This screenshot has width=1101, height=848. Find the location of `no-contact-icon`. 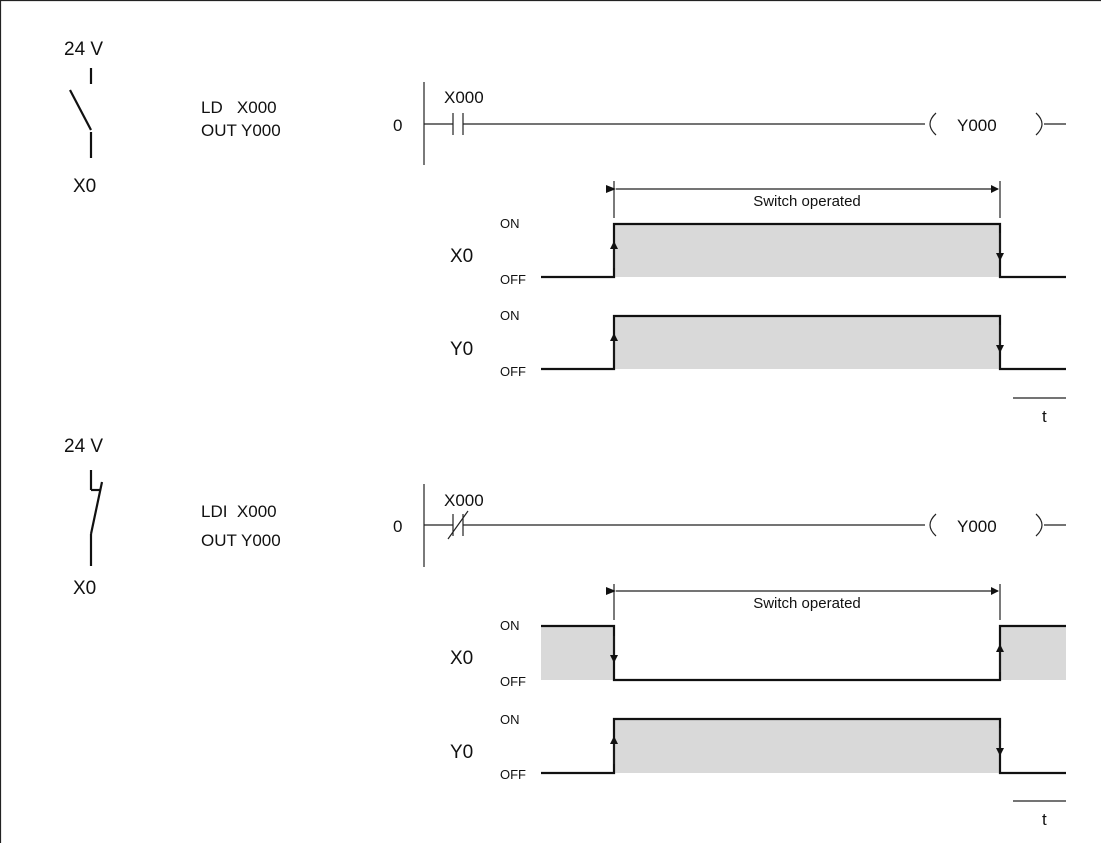

no-contact-icon is located at coordinates (458, 124).